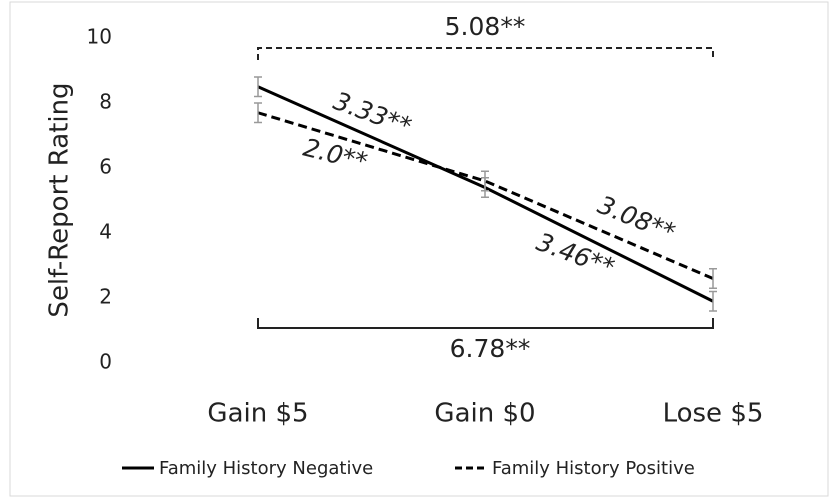  Describe the element at coordinates (105, 102) in the screenshot. I see `y-tick-label: 8` at that location.